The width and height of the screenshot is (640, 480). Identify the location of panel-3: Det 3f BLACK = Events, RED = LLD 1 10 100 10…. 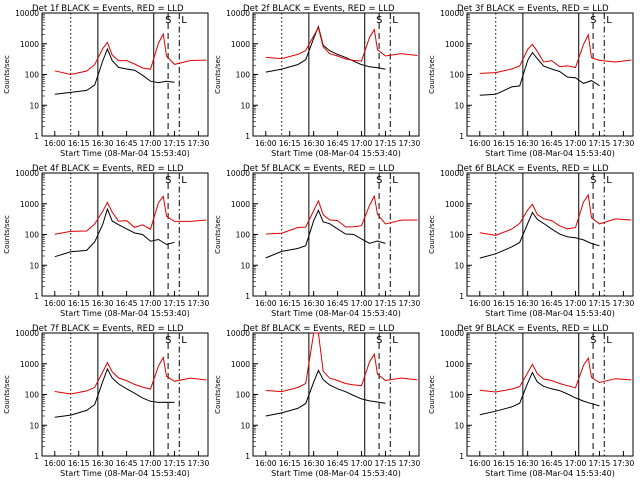
(531, 81).